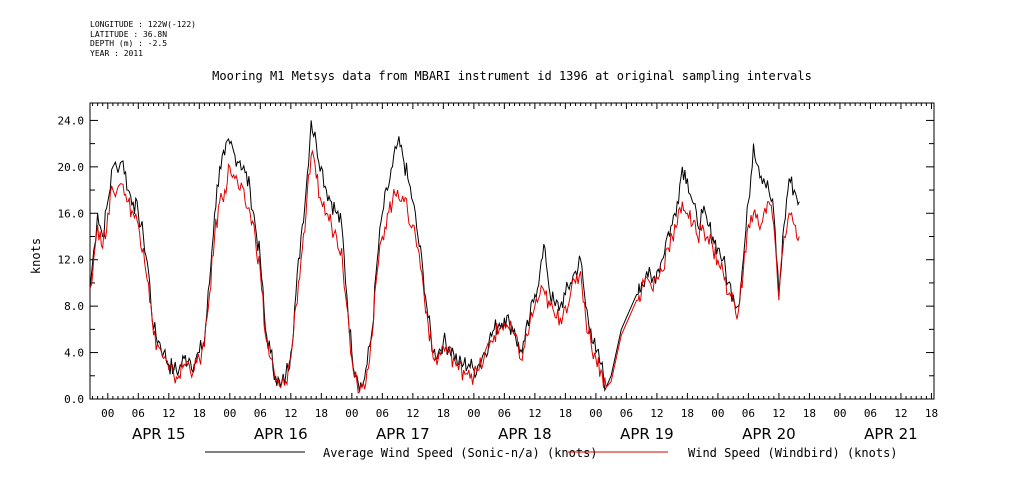  Describe the element at coordinates (71, 167) in the screenshot. I see `y-tick-label: 20.0` at that location.